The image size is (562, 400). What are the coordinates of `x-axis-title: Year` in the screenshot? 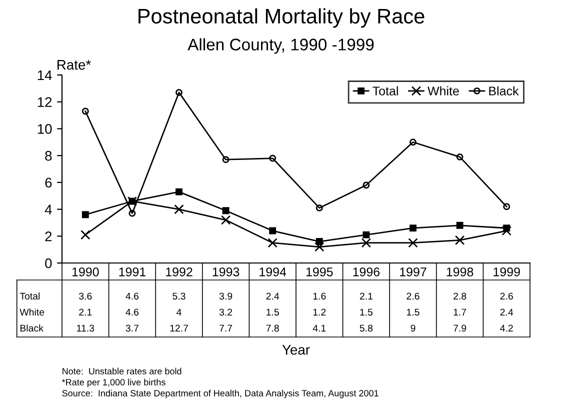 It's located at (296, 350).